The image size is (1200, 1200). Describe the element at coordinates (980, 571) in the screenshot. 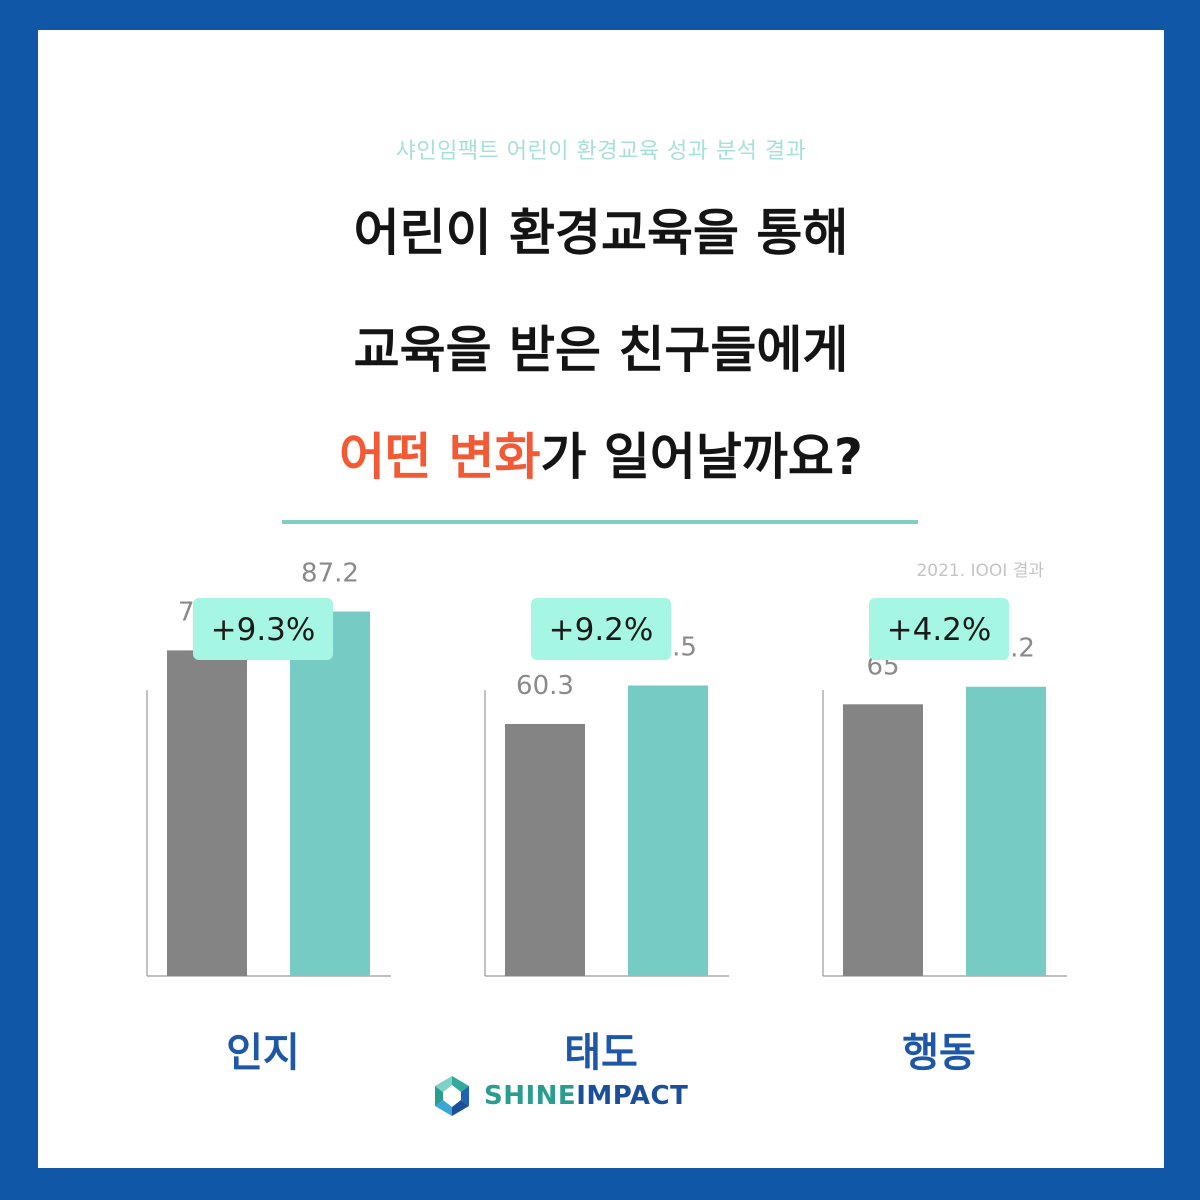

I see `source-note: 2021. IOOI 결과` at that location.